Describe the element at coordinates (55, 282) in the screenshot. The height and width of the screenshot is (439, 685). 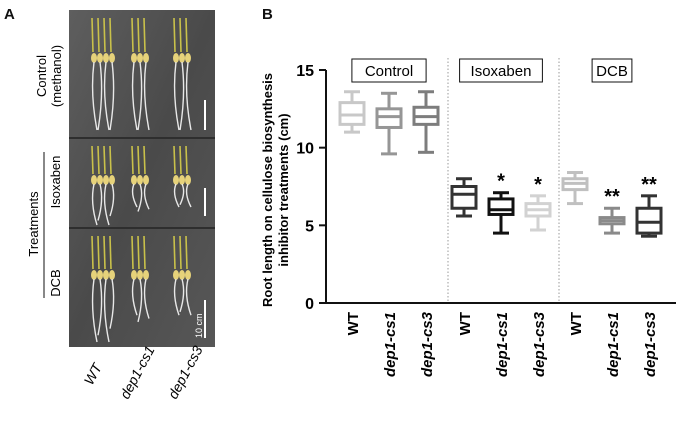
I see `row-label-dcb: DCB` at that location.